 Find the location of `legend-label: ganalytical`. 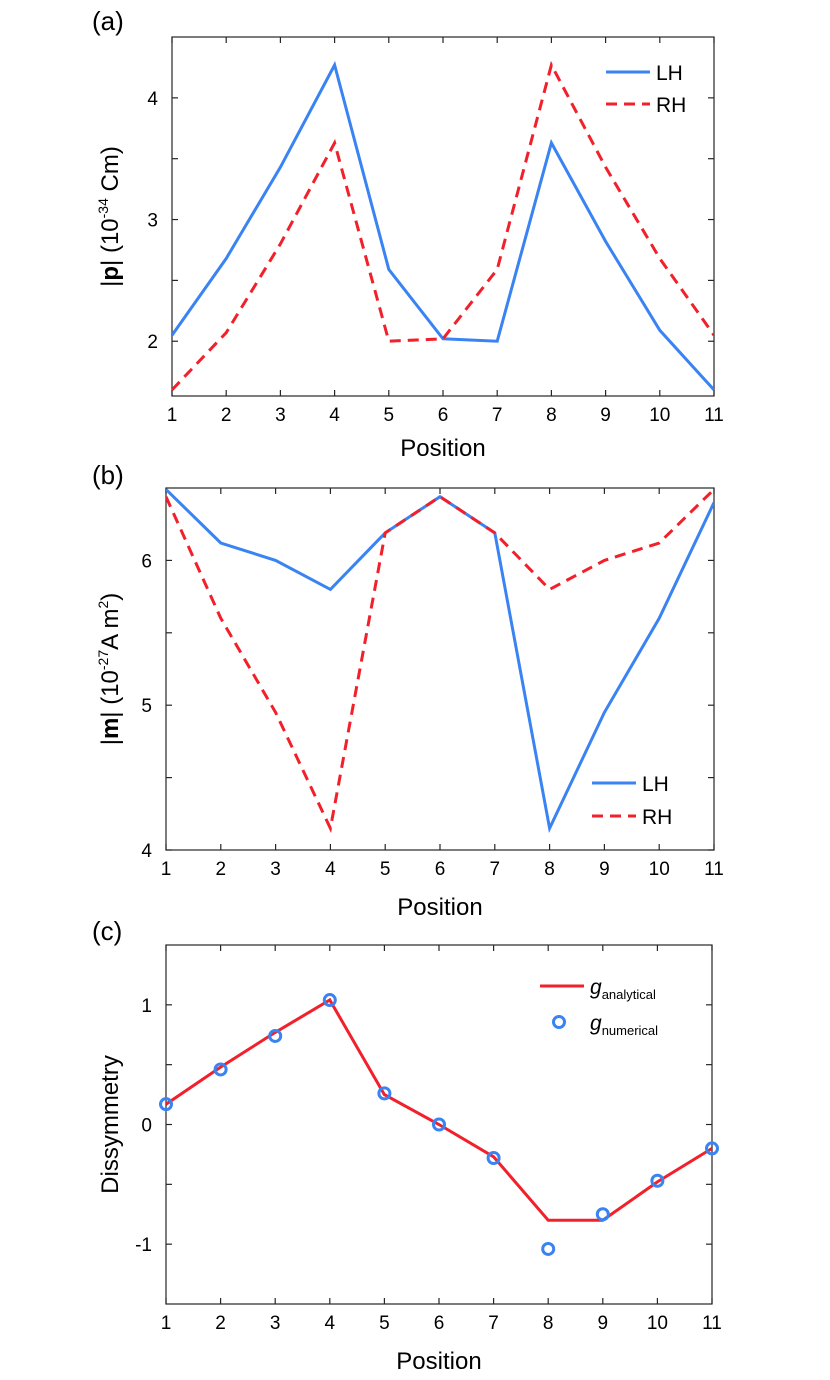

legend-label: ganalytical is located at coordinates (623, 989).